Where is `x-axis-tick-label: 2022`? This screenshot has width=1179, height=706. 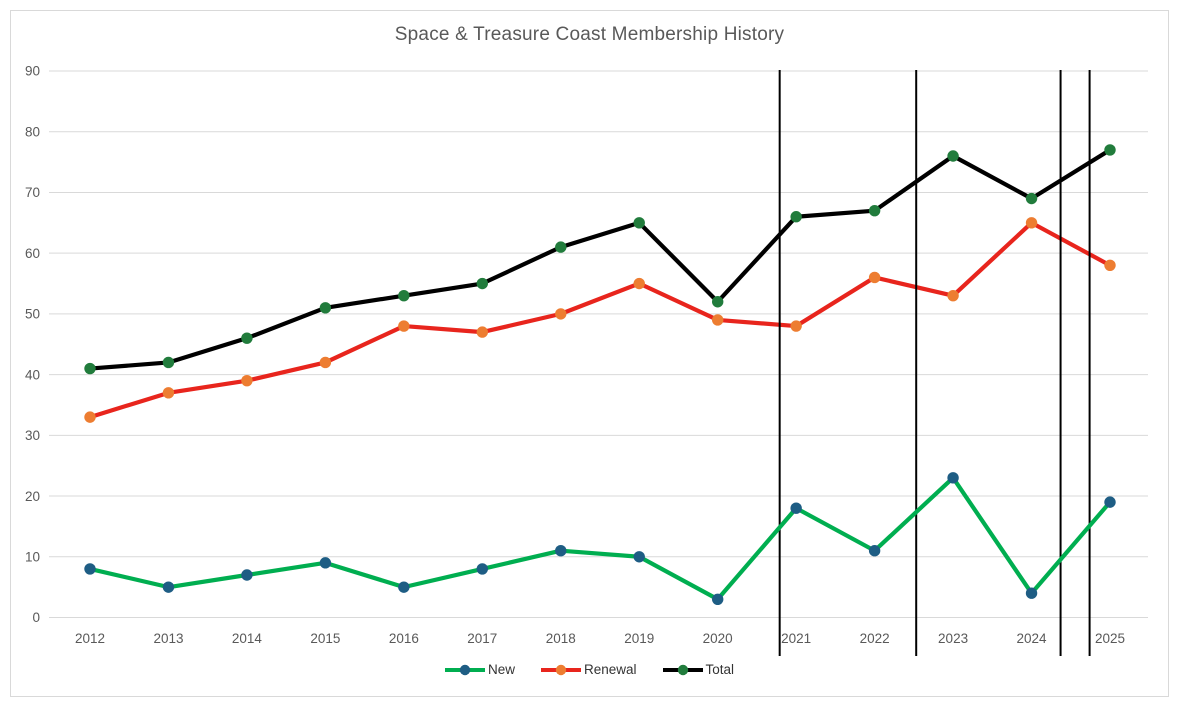 x-axis-tick-label: 2022 is located at coordinates (875, 638).